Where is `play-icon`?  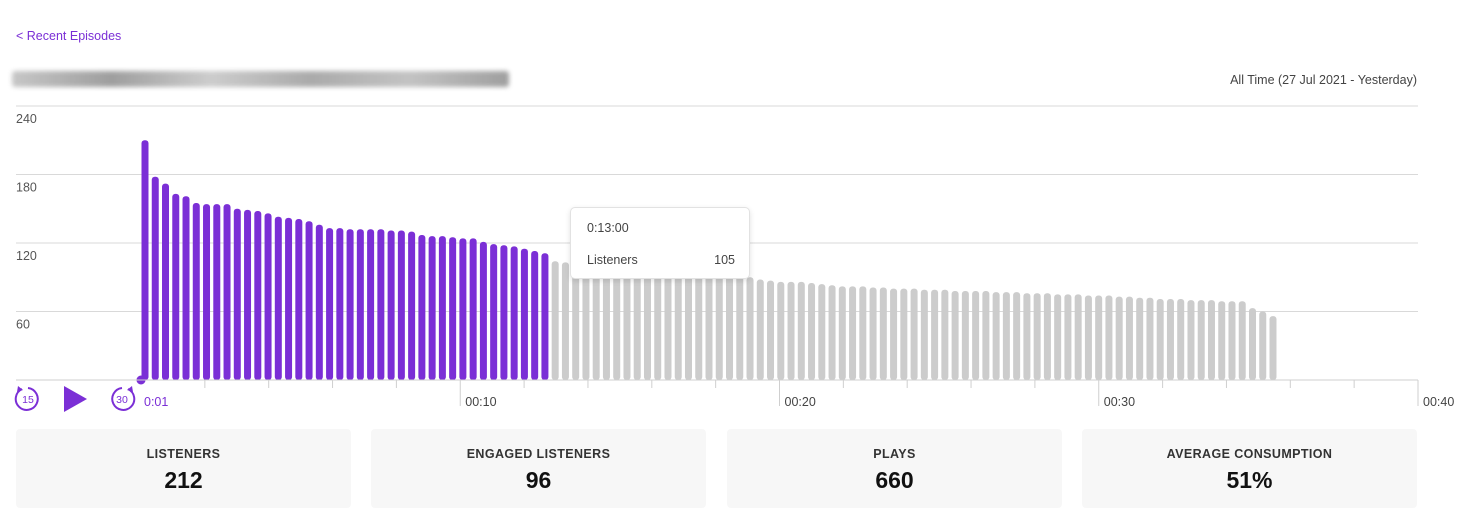 play-icon is located at coordinates (75, 399).